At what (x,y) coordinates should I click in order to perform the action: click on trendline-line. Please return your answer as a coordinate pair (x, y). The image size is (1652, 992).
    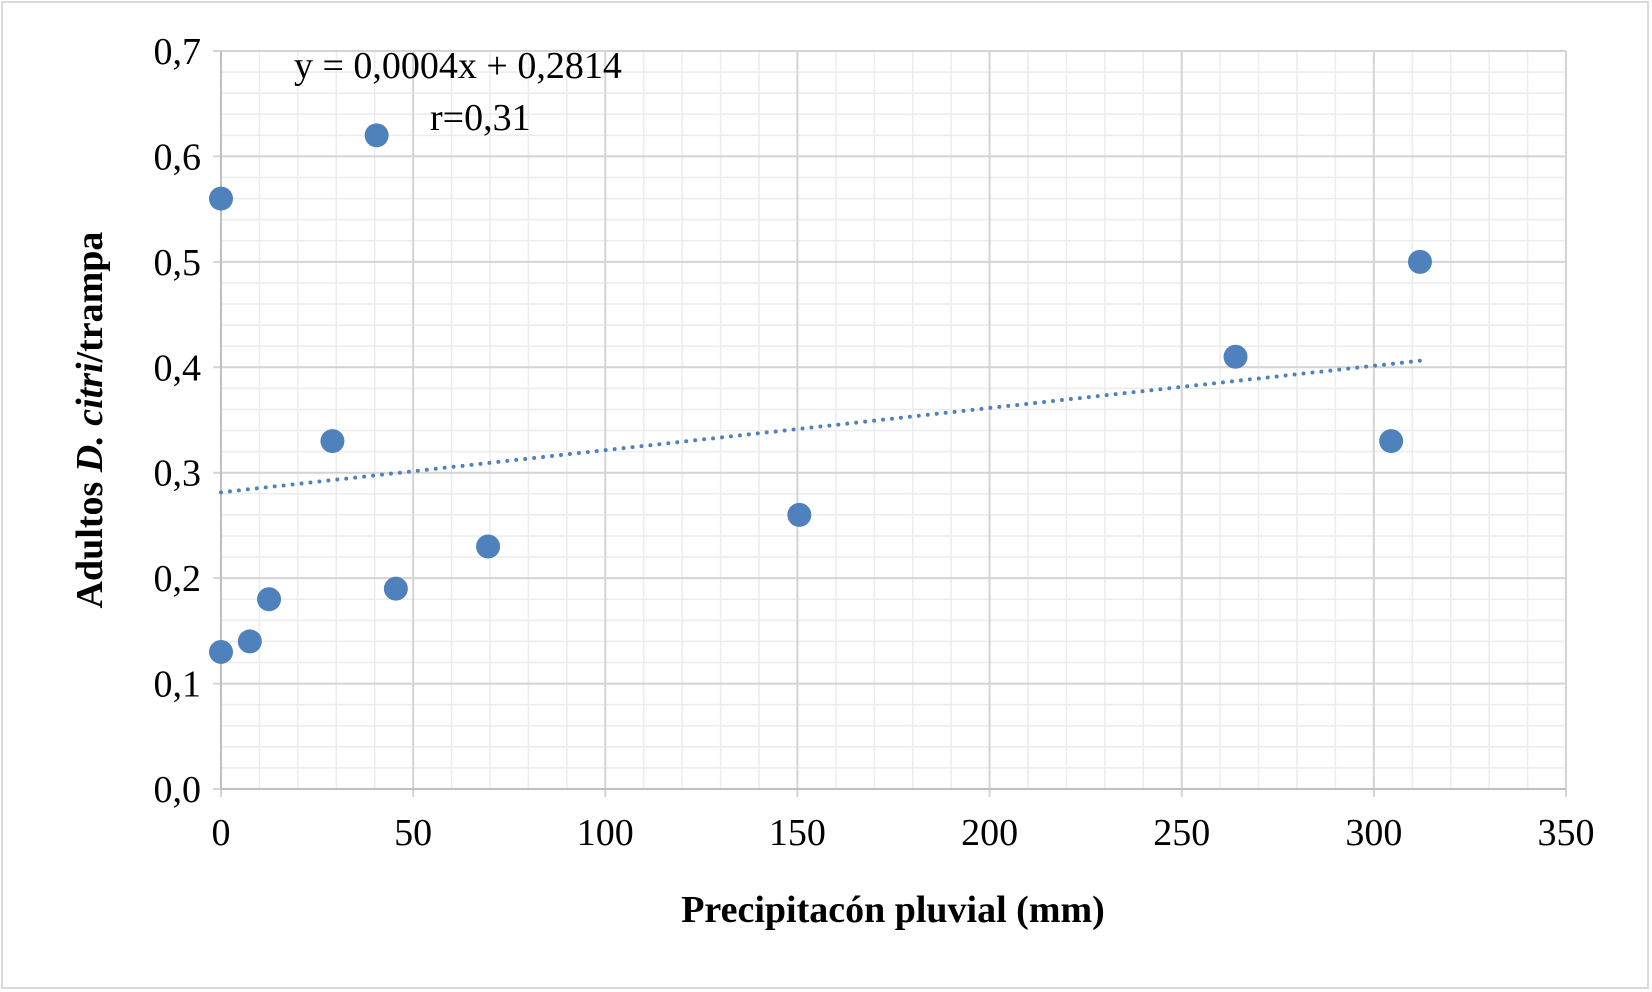
    Looking at the image, I should click on (820, 426).